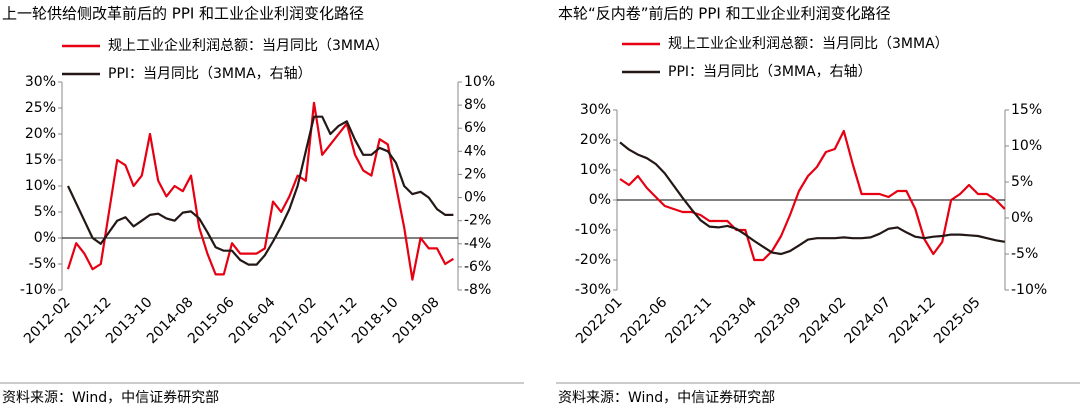  I want to click on x-tick-label: 2024-07, so click(867, 320).